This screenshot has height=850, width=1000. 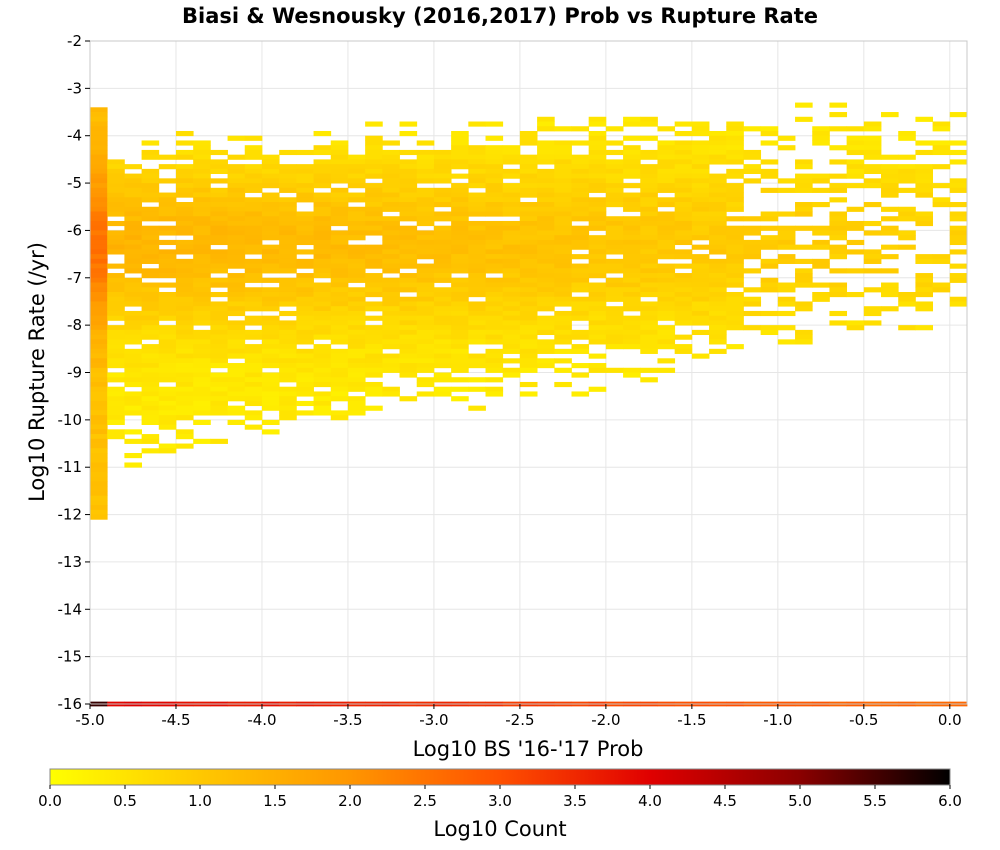 What do you see at coordinates (50, 801) in the screenshot?
I see `colorbar-tick-label: 0.0` at bounding box center [50, 801].